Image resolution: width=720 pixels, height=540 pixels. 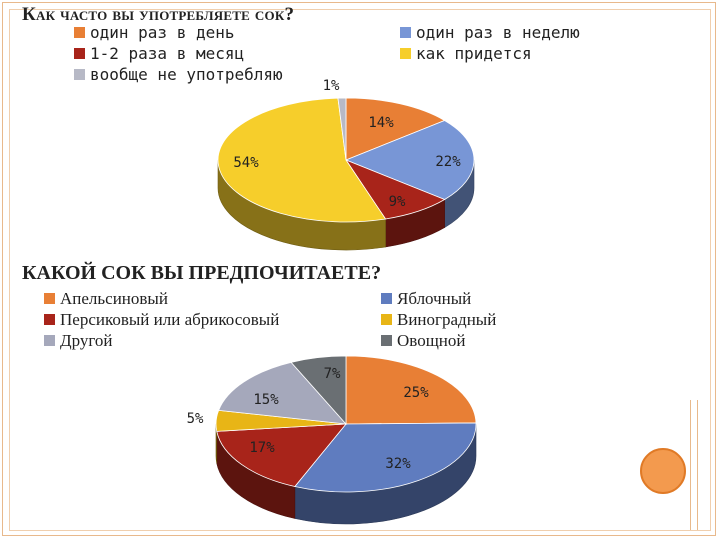 I want to click on chart-2-title: КАКОЙ СОК ВЫ ПРЕДПОЧИТАЕТЕ?, so click(x=202, y=273).